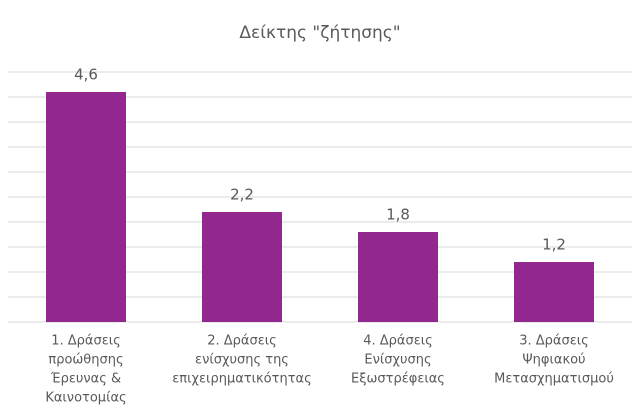 This screenshot has width=640, height=417. I want to click on x-tick-label: επιχειρηματικότητας, so click(241, 379).